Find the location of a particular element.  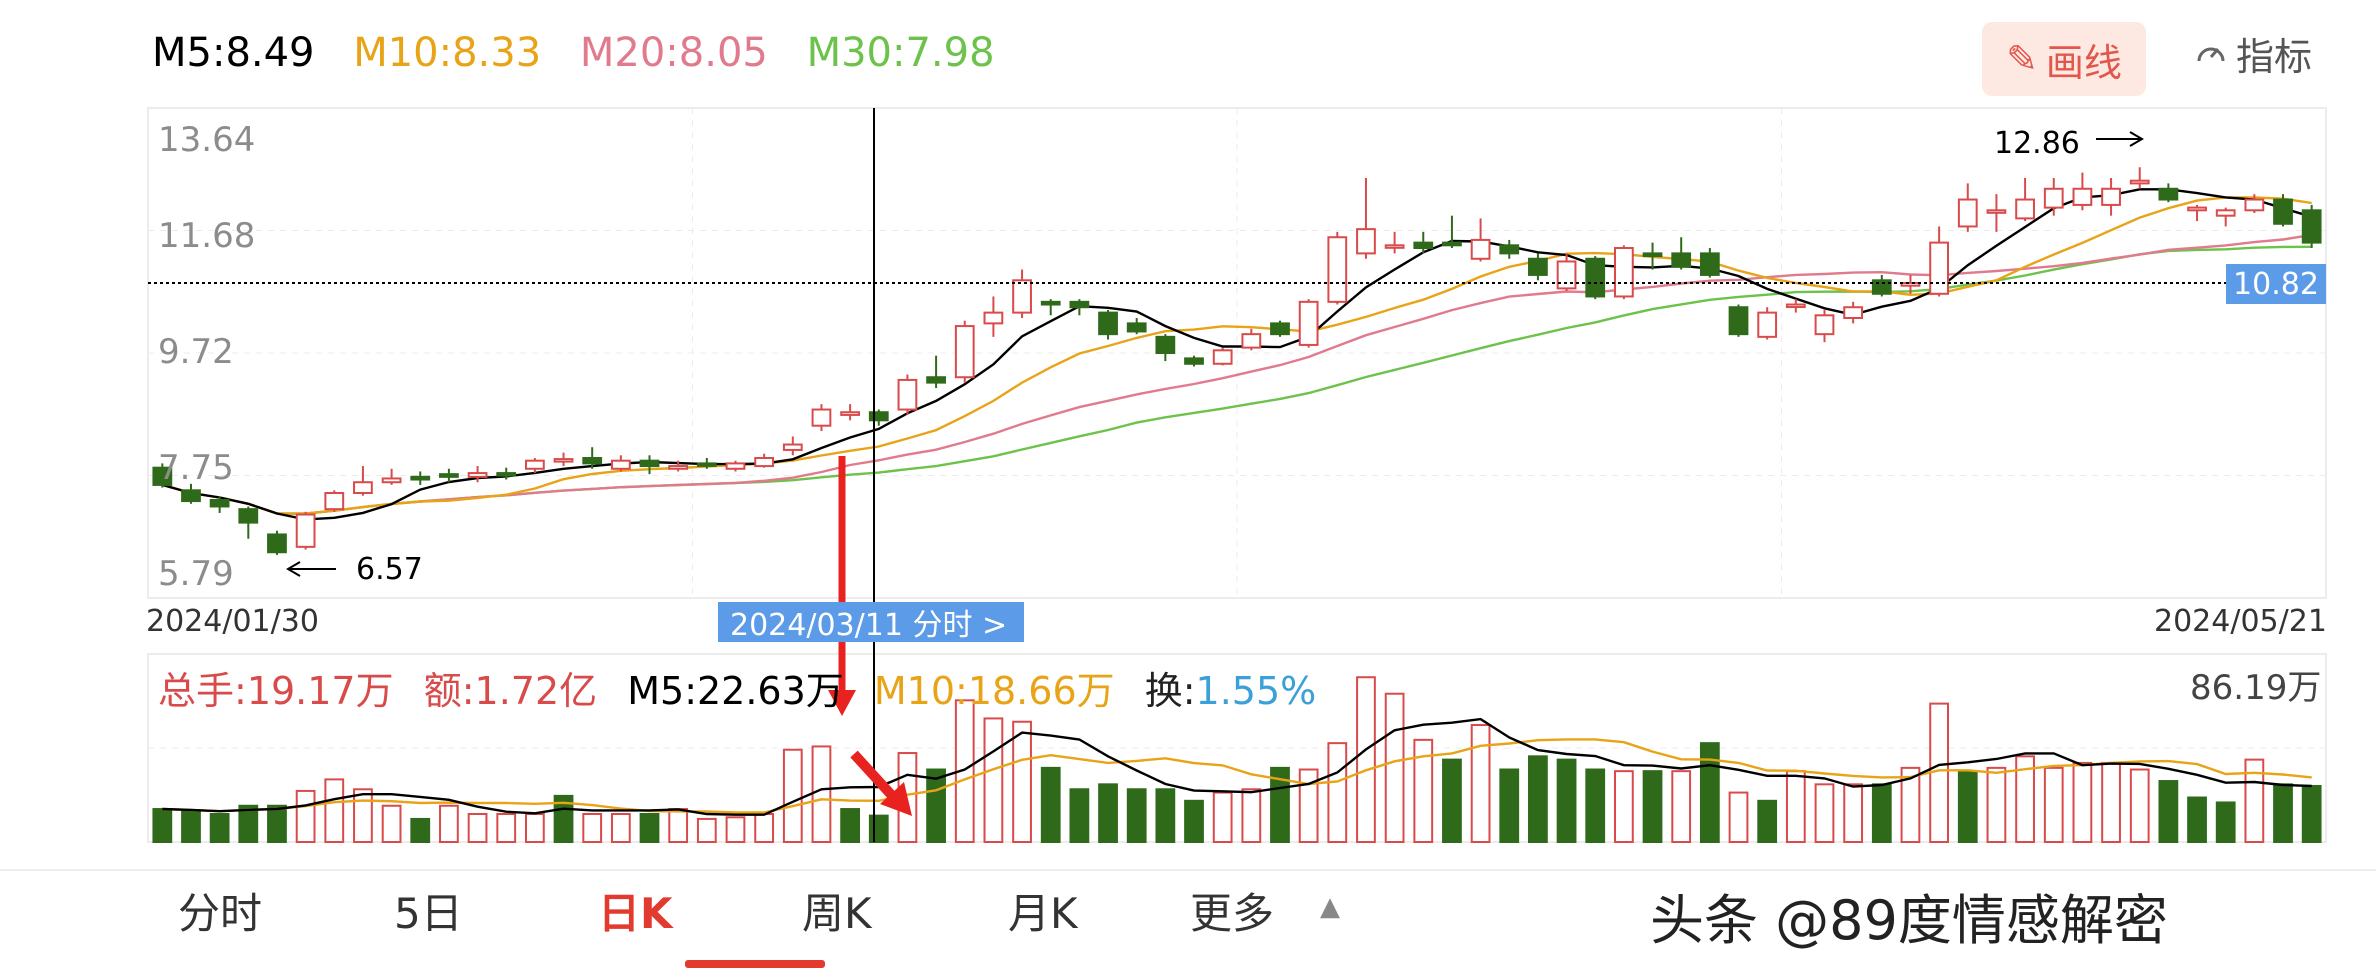

crosshair-date: 2024/03/11 分时 > is located at coordinates (871, 622).